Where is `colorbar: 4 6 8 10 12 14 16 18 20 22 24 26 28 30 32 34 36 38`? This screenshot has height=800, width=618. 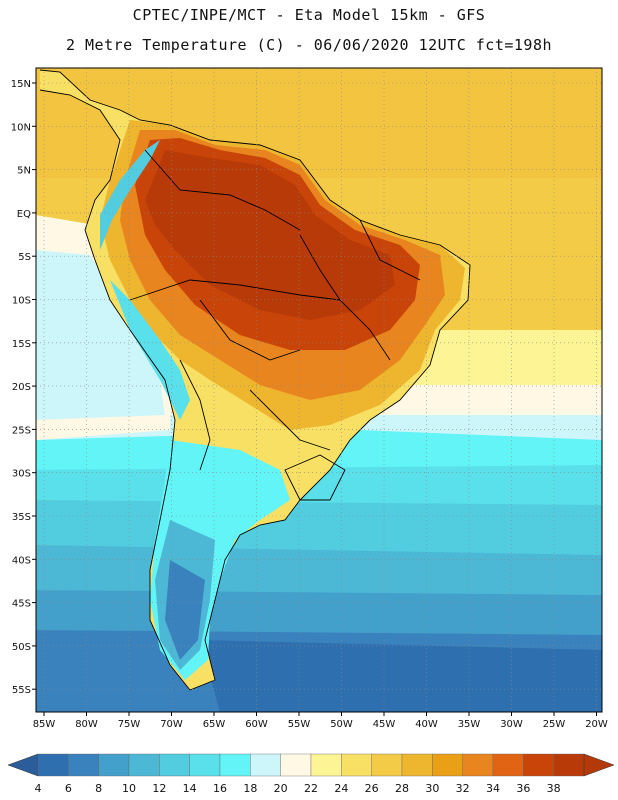 colorbar: 4 6 8 10 12 14 16 18 20 22 24 26 28 30 32 34 36 38 is located at coordinates (311, 774).